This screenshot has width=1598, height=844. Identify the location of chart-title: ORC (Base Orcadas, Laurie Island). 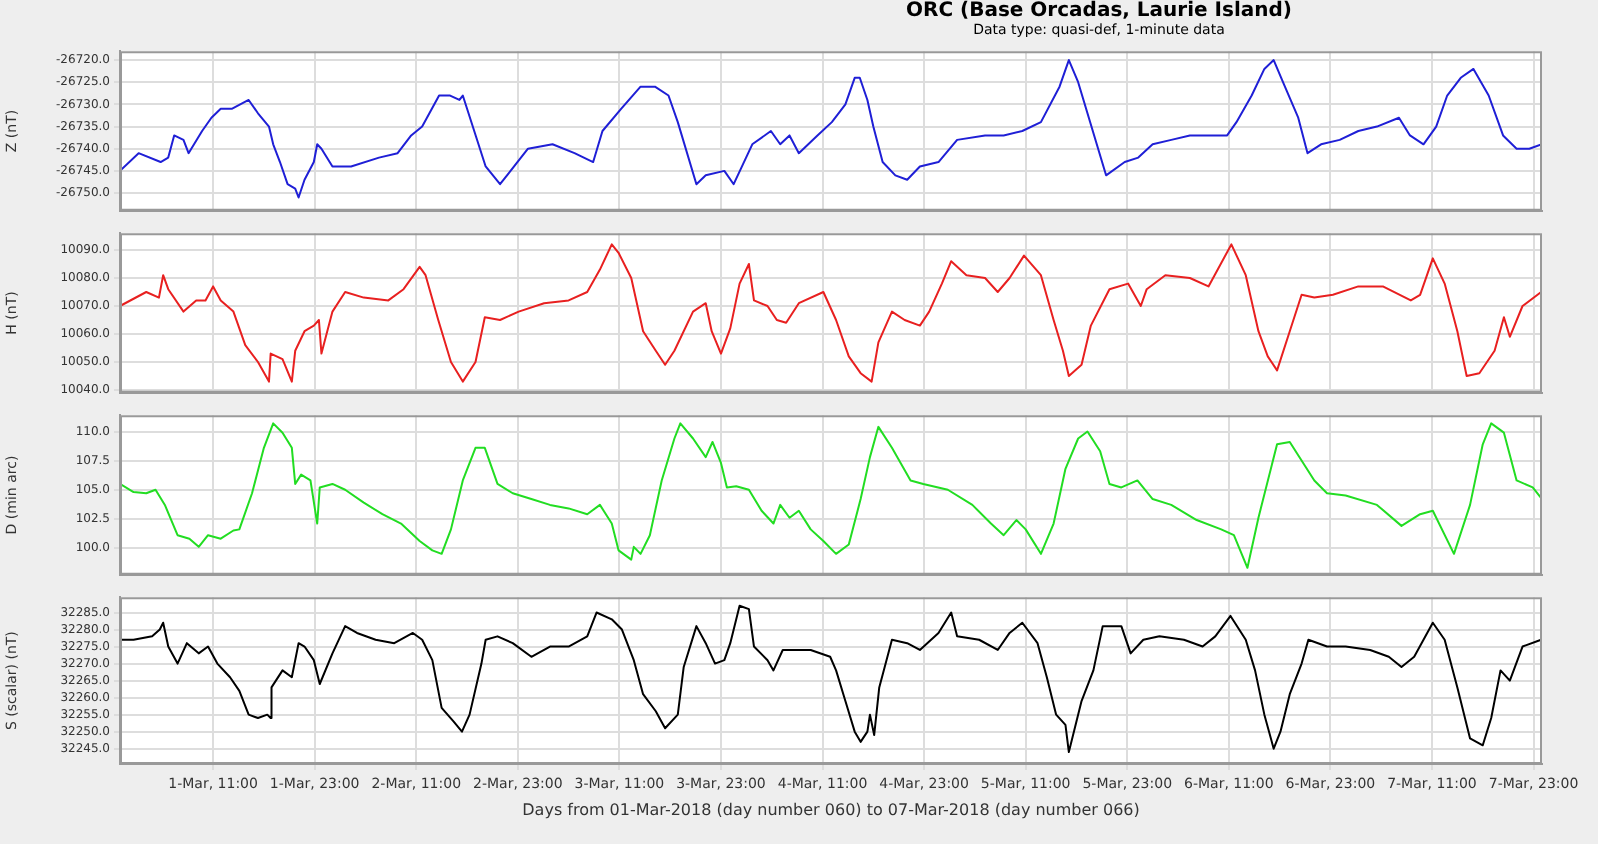
(1099, 11).